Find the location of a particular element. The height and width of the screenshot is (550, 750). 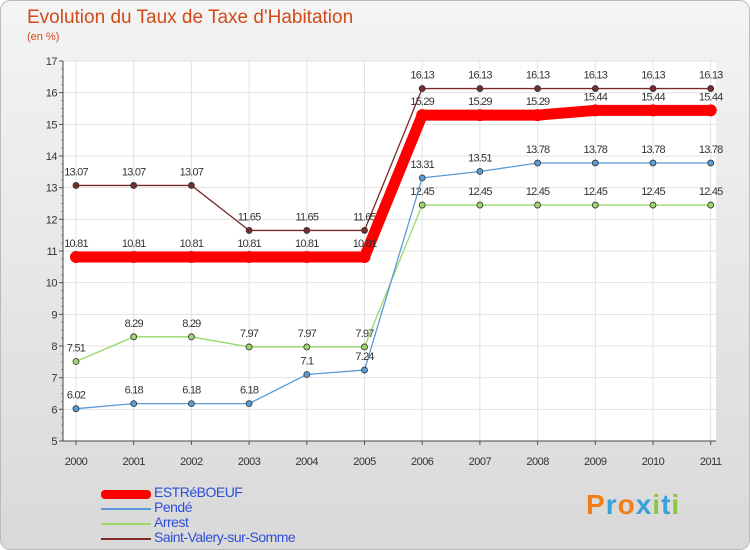

legend-label: Saint-Valery-sur-Somme is located at coordinates (225, 537).